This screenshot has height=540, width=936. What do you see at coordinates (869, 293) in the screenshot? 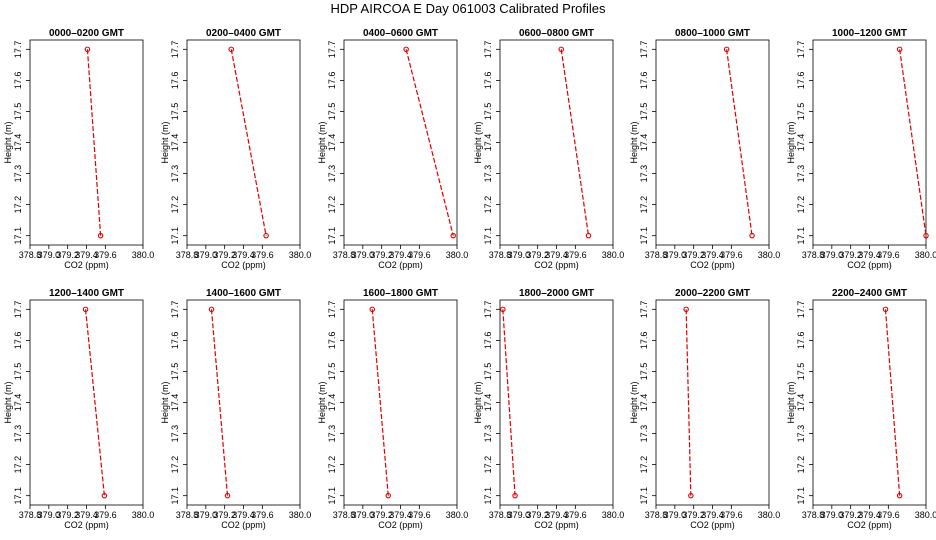
I see `panel-title: 2200–2400 GMT` at bounding box center [869, 293].